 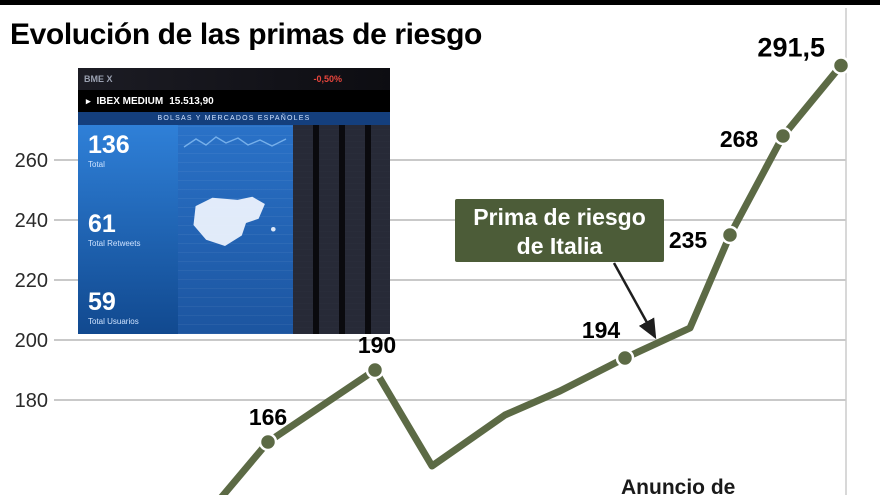 I want to click on bolsas-mercados-banner: BOLSAS Y MERCADOS ESPAÑOLES, so click(x=234, y=118).